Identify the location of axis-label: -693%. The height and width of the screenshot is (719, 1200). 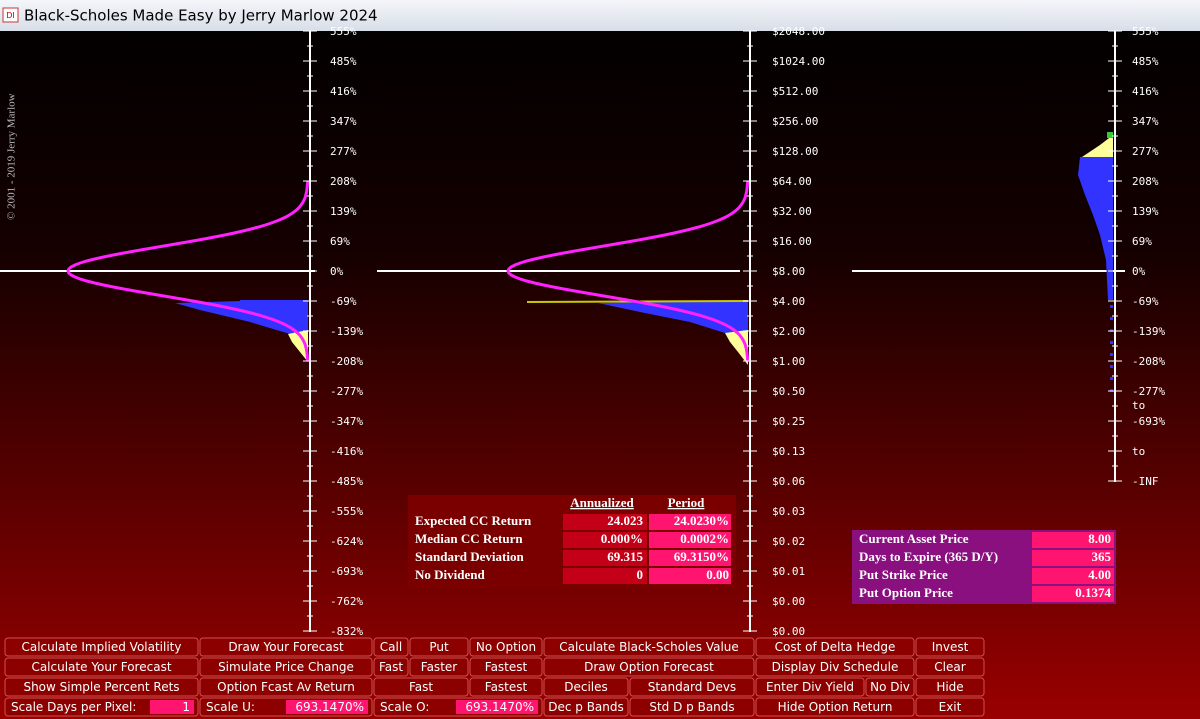
(346, 571).